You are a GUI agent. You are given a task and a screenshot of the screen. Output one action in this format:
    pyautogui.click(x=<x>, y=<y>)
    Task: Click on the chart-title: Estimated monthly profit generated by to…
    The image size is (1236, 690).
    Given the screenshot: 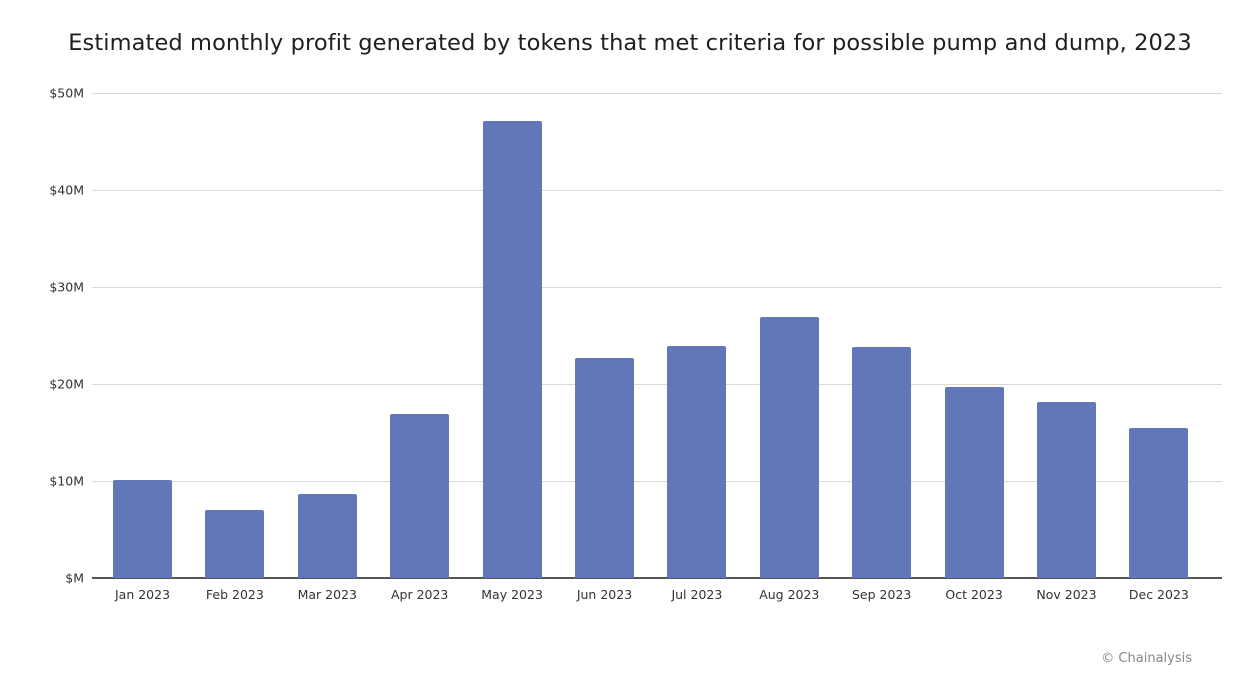 What is the action you would take?
    pyautogui.click(x=630, y=43)
    